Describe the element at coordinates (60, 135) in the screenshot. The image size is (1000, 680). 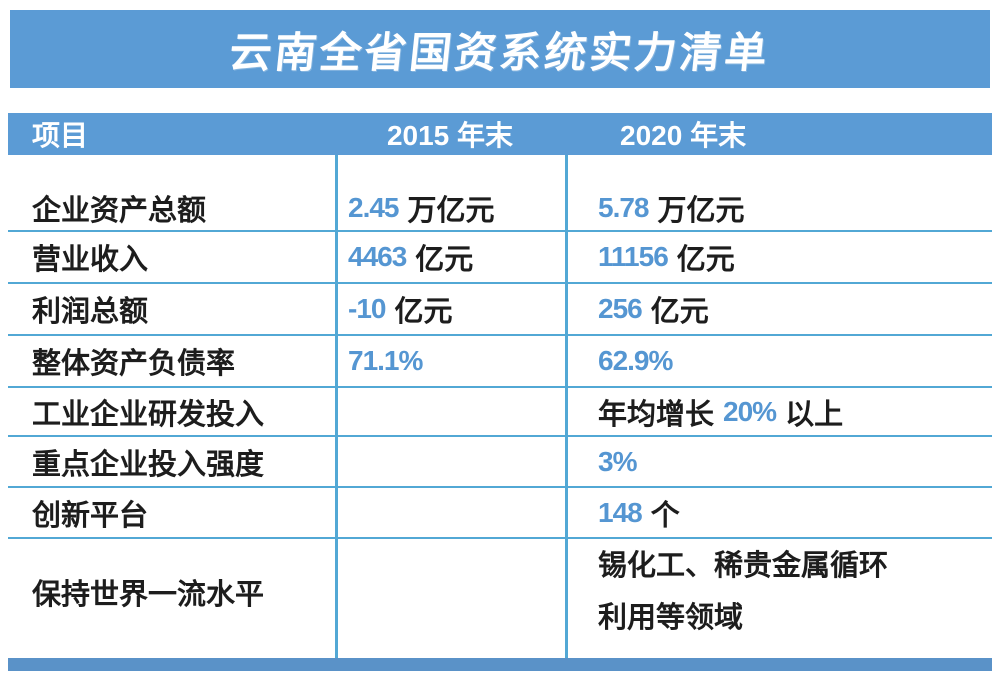
I see `header-item: 项目` at that location.